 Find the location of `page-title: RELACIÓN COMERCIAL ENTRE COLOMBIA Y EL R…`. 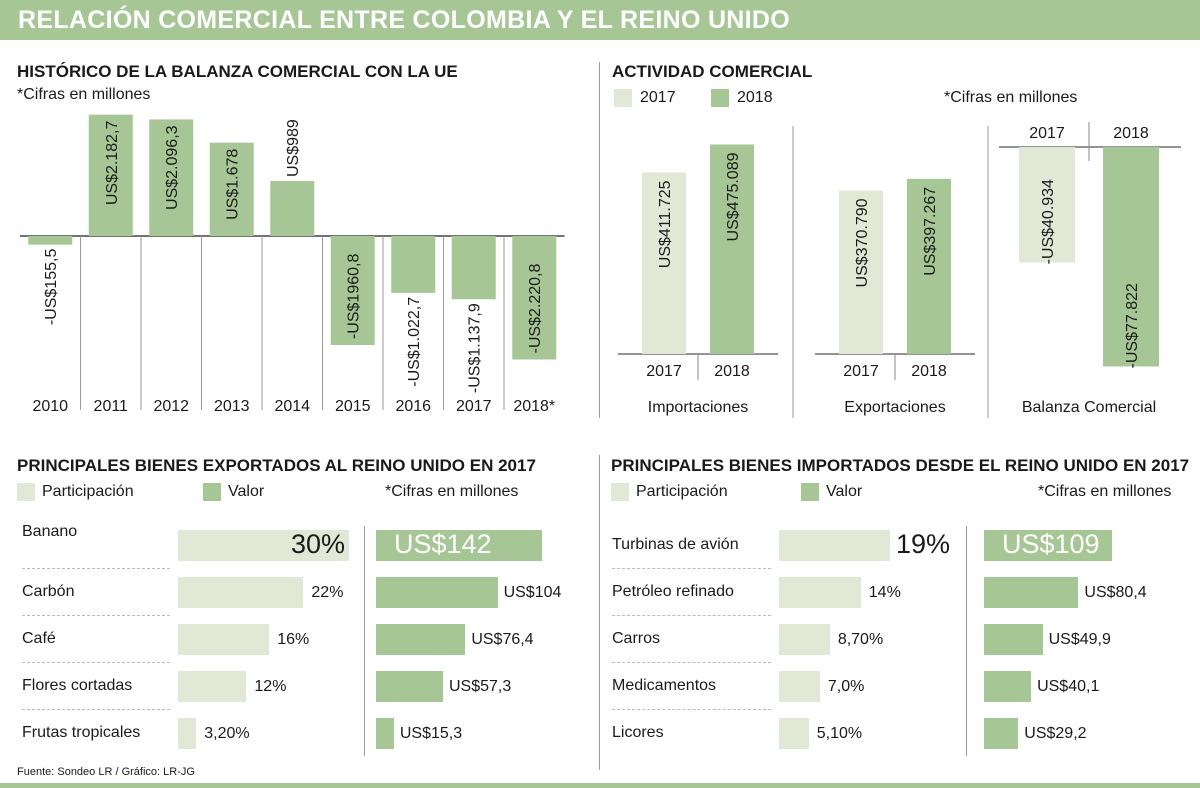

page-title: RELACIÓN COMERCIAL ENTRE COLOMBIA Y EL R… is located at coordinates (404, 20).